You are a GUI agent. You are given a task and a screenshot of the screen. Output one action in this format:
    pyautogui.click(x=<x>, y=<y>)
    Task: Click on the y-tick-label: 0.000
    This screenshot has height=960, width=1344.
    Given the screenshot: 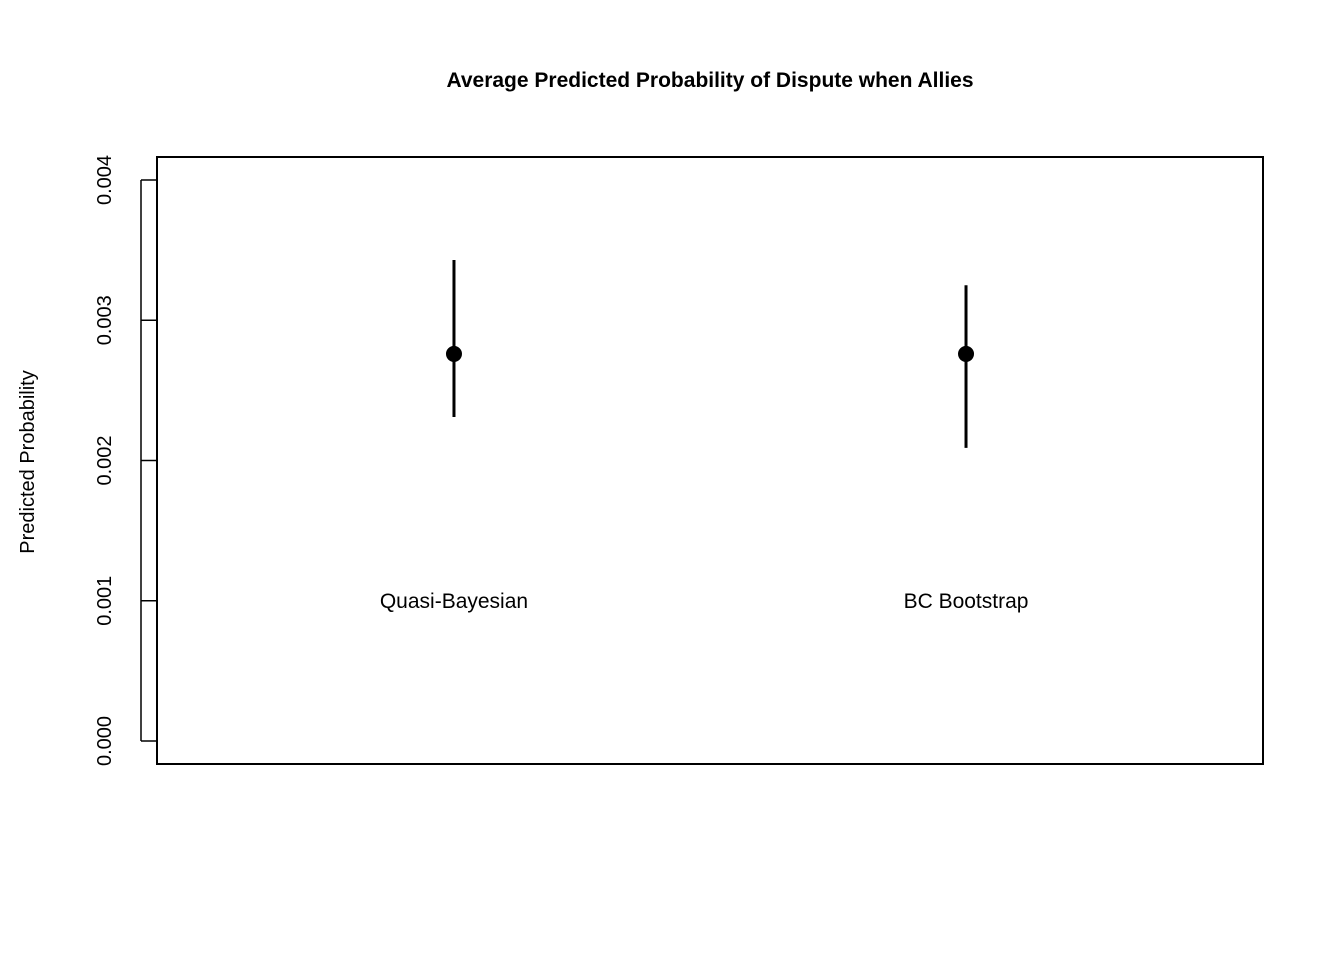 What is the action you would take?
    pyautogui.click(x=105, y=741)
    